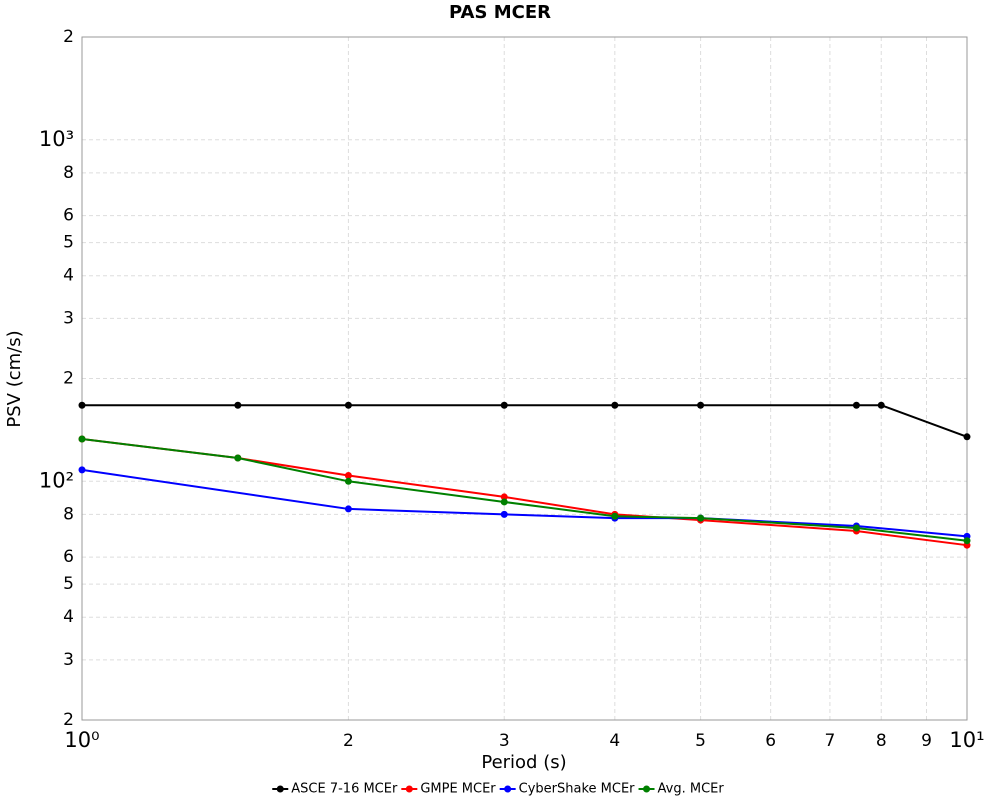 This screenshot has height=800, width=1000. I want to click on legend-item: GMPE MCEr, so click(448, 789).